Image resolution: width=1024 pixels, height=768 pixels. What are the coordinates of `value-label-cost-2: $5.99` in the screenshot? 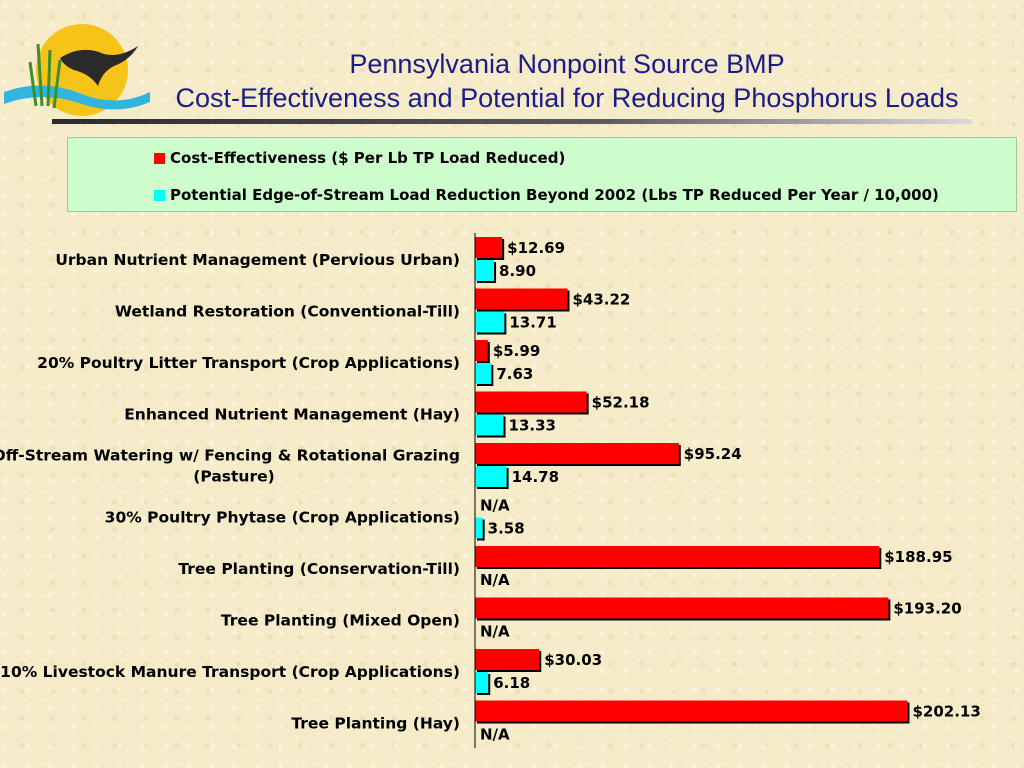 It's located at (516, 351).